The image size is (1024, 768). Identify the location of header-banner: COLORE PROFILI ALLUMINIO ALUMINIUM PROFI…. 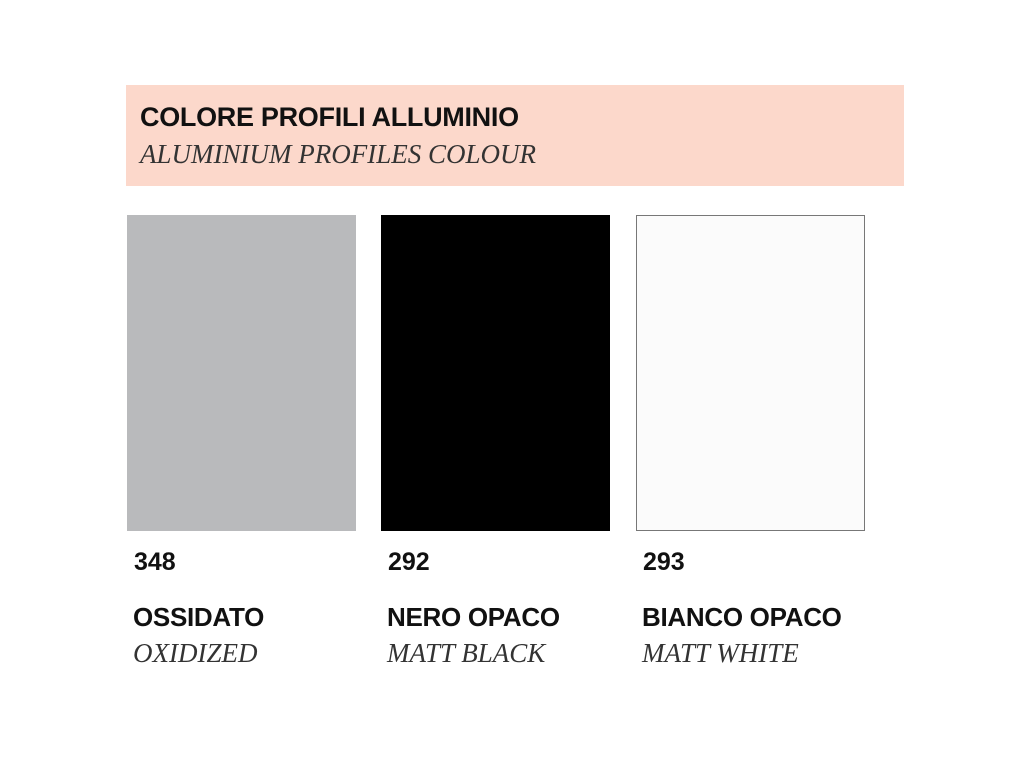
(515, 135).